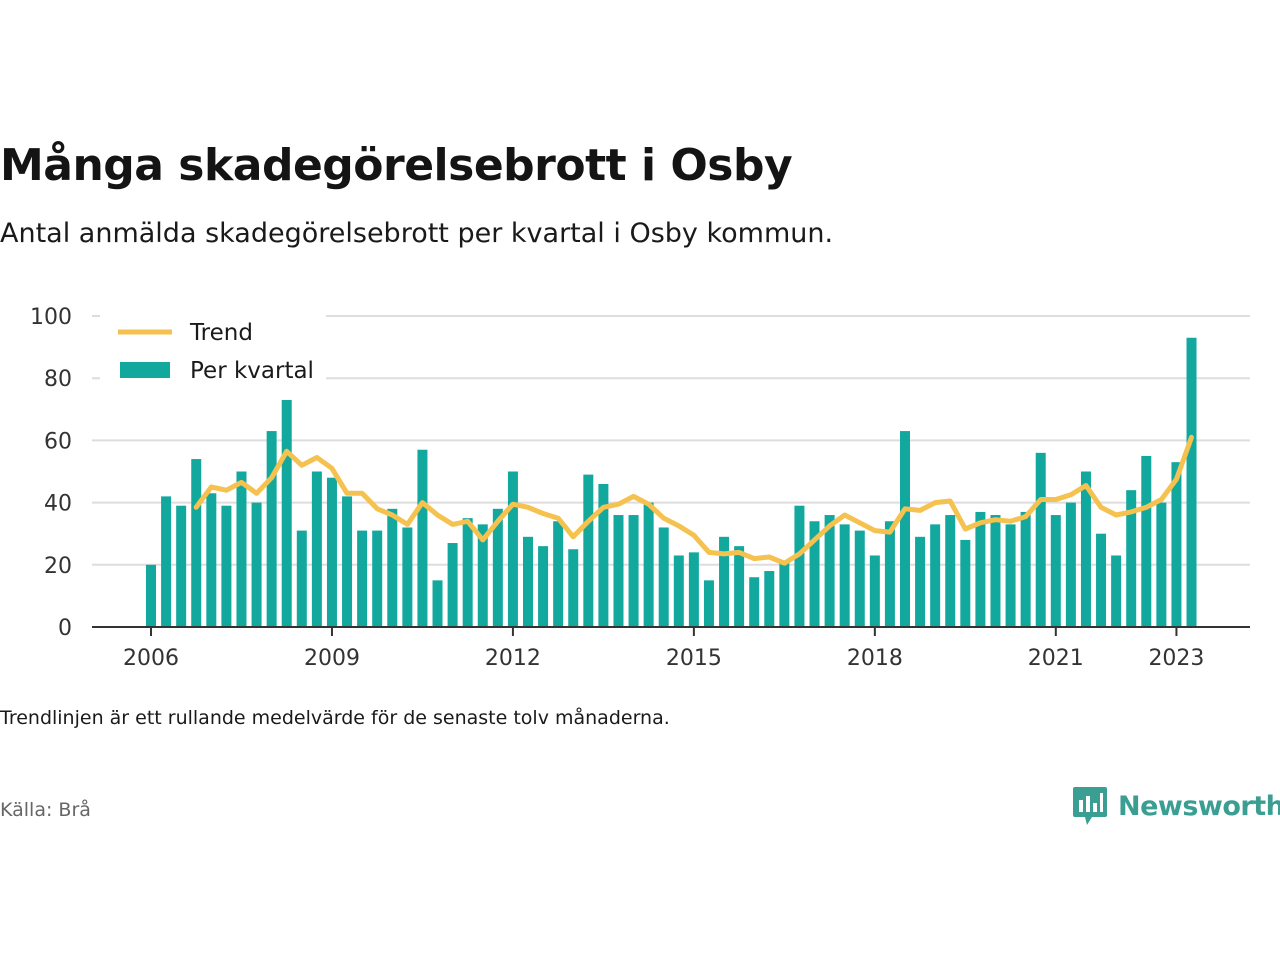  I want to click on y-tick-label: 80, so click(58, 379).